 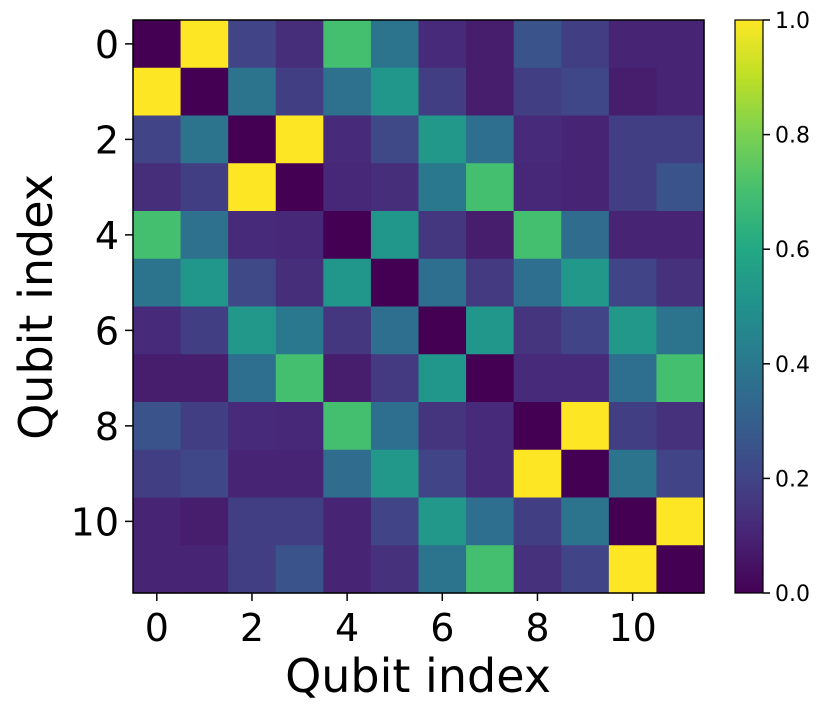 What do you see at coordinates (442, 628) in the screenshot?
I see `x-tick-label-6: 6` at bounding box center [442, 628].